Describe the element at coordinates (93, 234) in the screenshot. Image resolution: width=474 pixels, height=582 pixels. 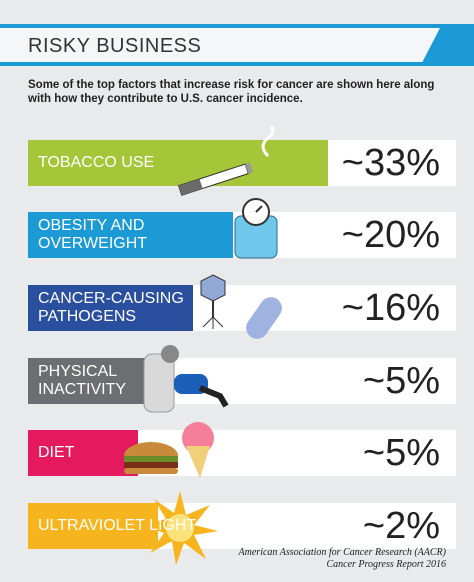
I see `factor-label: OBESITY AND OVERWEIGHT` at that location.